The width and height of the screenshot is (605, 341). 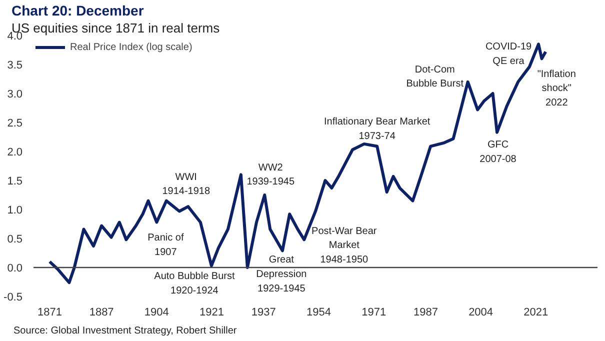 What do you see at coordinates (13, 298) in the screenshot?
I see `y-tick-label: -0.5` at bounding box center [13, 298].